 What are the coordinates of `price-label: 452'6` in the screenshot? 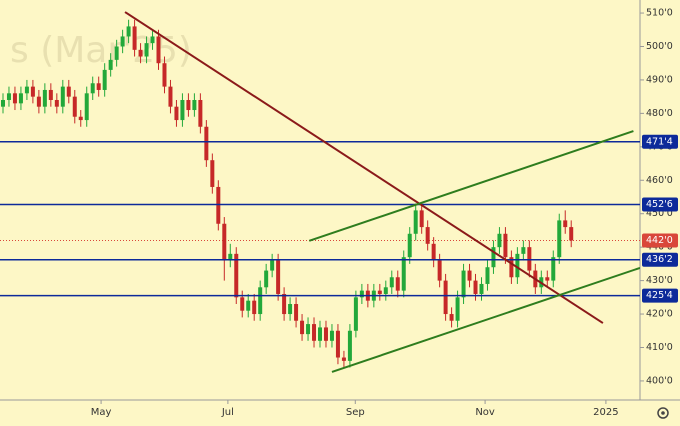 It's located at (659, 204).